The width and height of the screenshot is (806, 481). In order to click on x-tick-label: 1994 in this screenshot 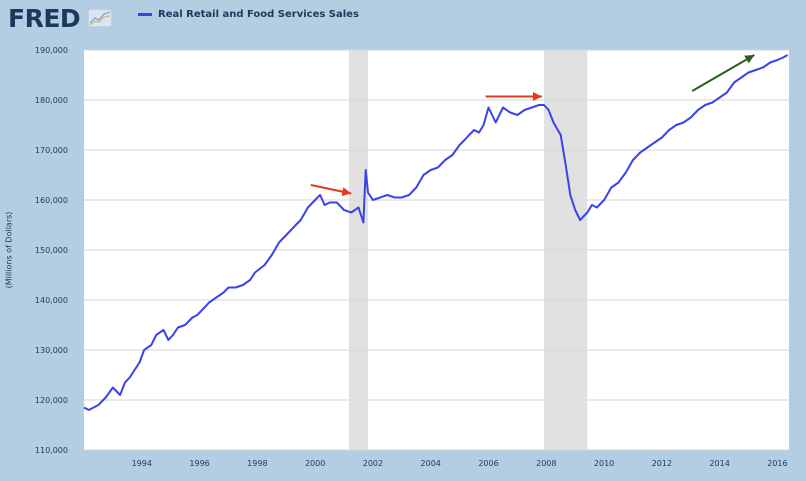, I will do `click(142, 463)`.